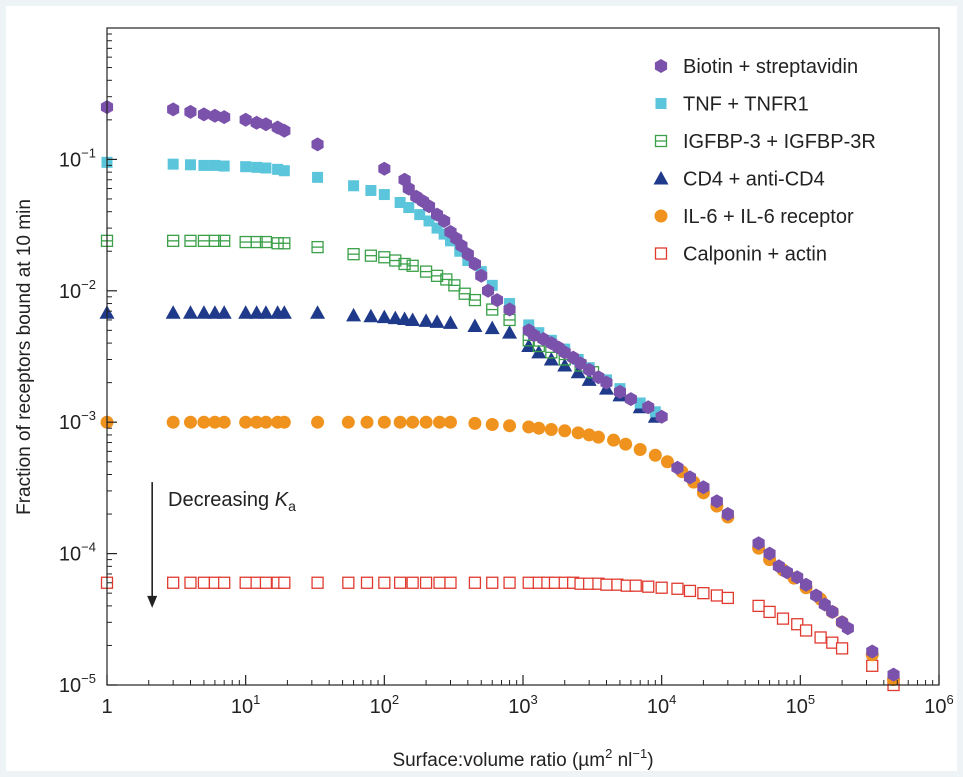 The image size is (963, 777). I want to click on y-tick-label: 10⁻², so click(77, 290).